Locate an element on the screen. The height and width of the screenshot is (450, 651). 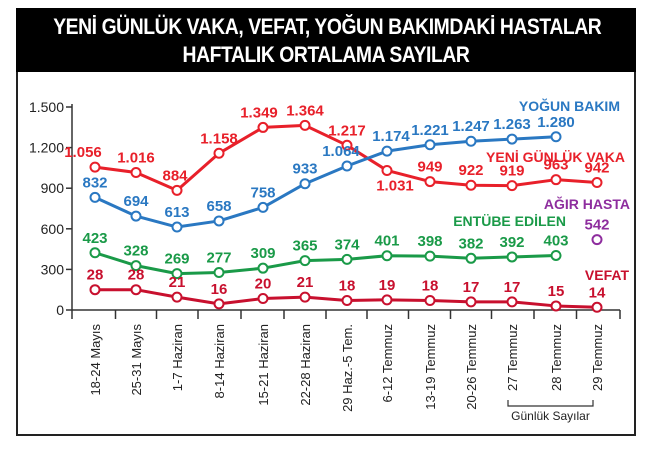
data-label: 942 is located at coordinates (596, 168).